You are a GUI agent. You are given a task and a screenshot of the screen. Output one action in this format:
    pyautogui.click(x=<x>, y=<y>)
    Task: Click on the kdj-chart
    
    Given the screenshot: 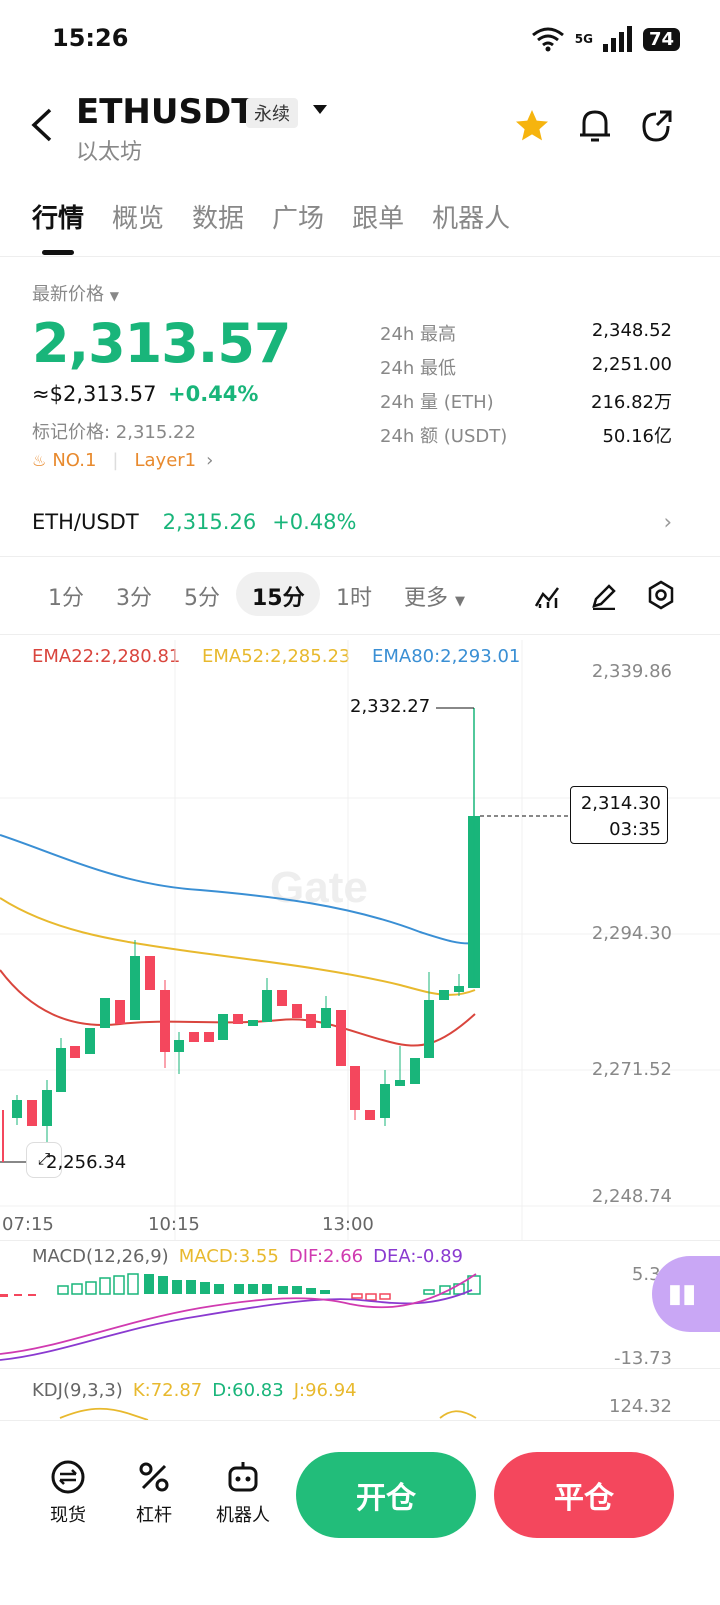 What is the action you would take?
    pyautogui.click(x=268, y=1413)
    